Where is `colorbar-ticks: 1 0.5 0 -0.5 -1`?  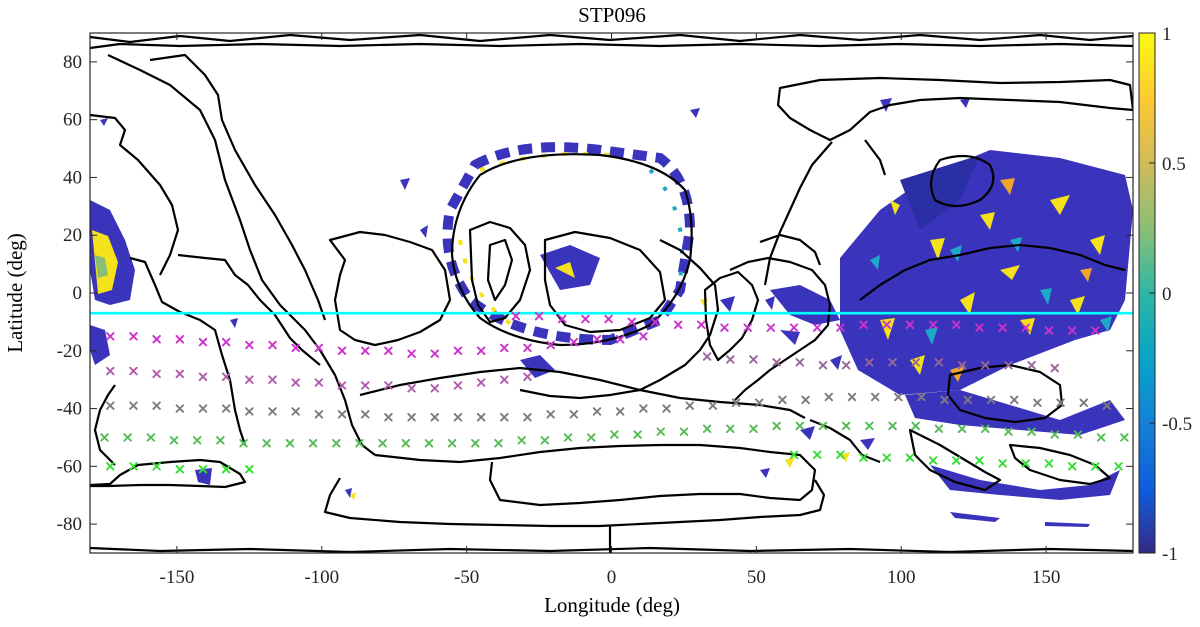
colorbar-ticks: 1 0.5 0 -0.5 -1 is located at coordinates (1170, 294).